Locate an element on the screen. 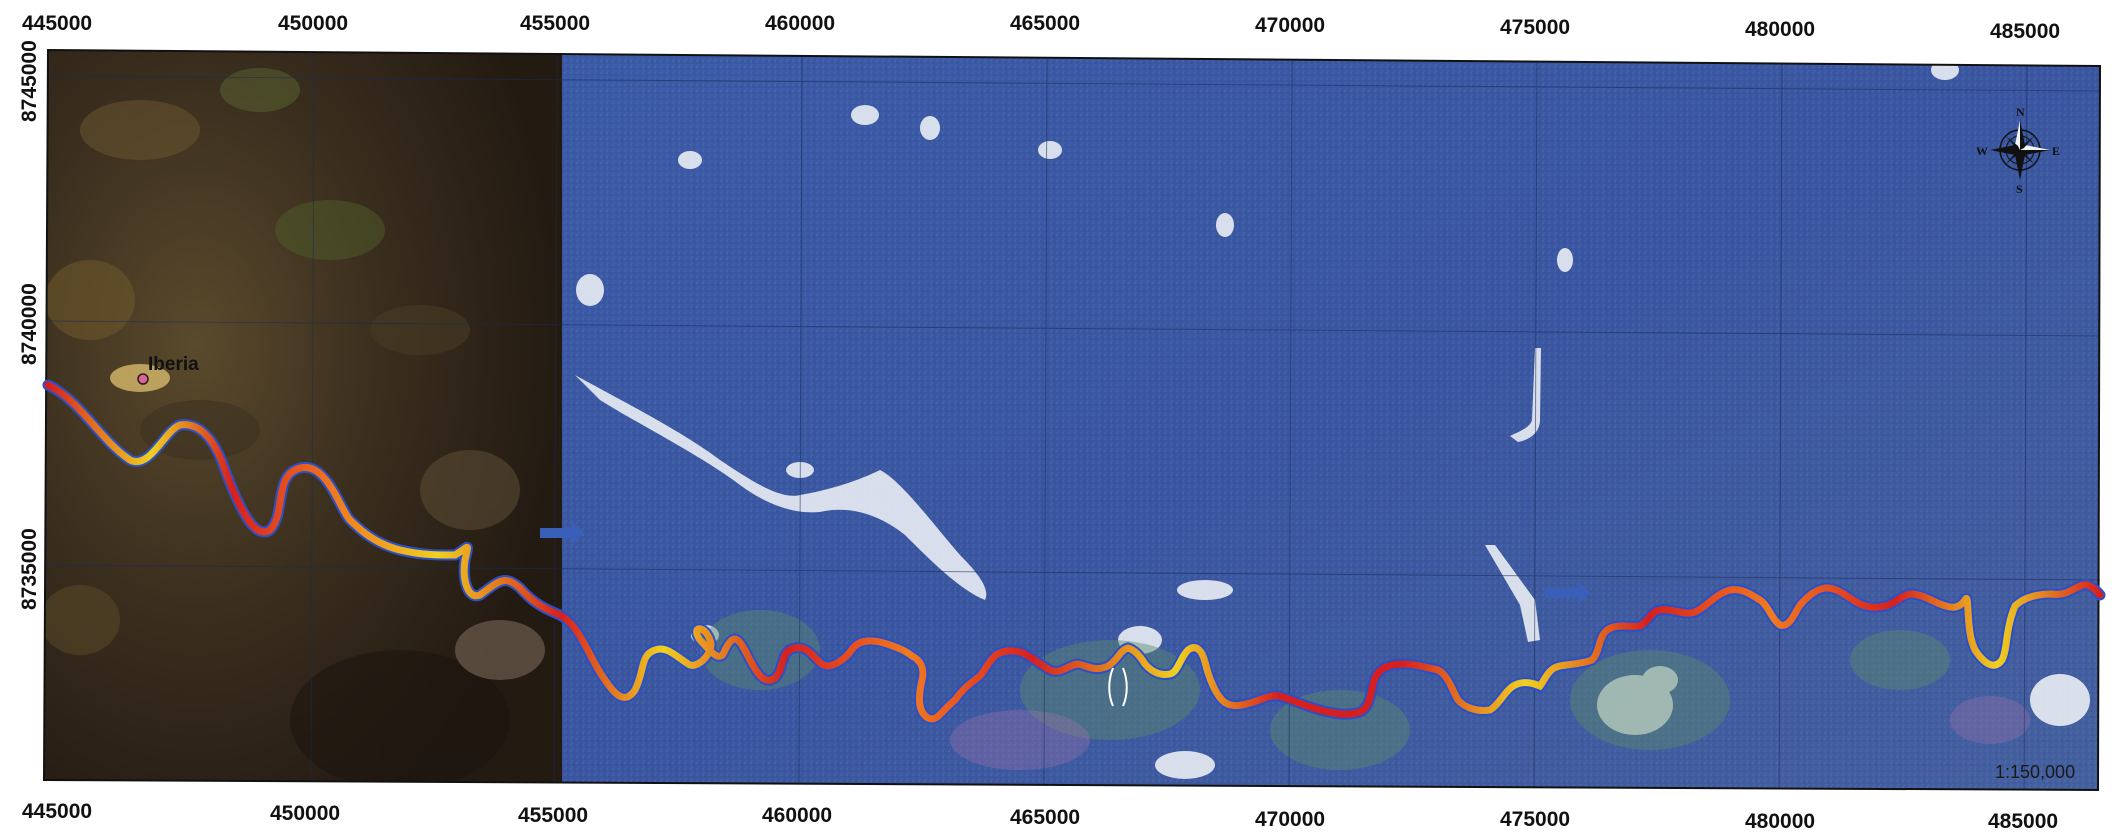  bottom-tick-label: 475000 is located at coordinates (1535, 819).